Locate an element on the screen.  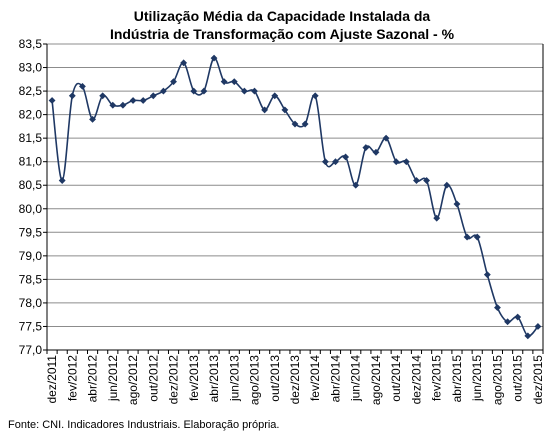
x-tick-label: dez/2015 is located at coordinates (538, 380).